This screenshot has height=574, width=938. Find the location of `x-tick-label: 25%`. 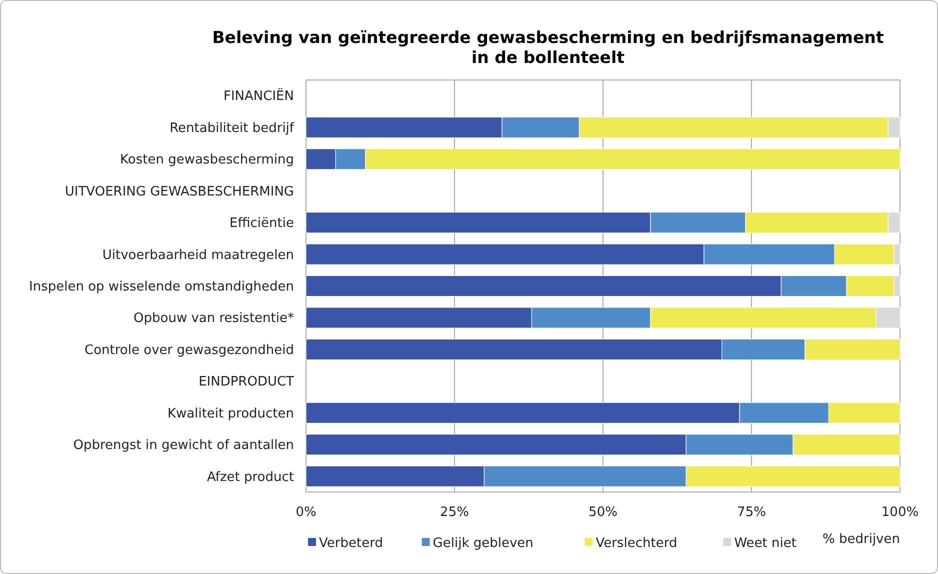

x-tick-label: 25% is located at coordinates (454, 512).